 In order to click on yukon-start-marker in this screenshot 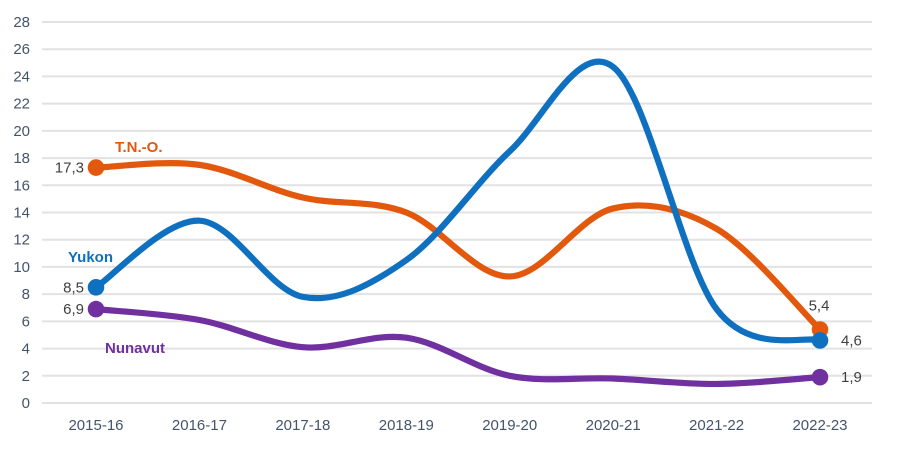, I will do `click(96, 287)`.